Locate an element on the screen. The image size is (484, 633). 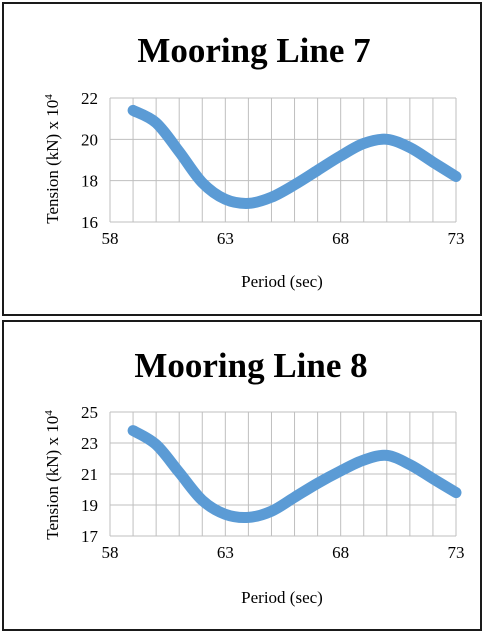
y-tick-label: 17 is located at coordinates (90, 536).